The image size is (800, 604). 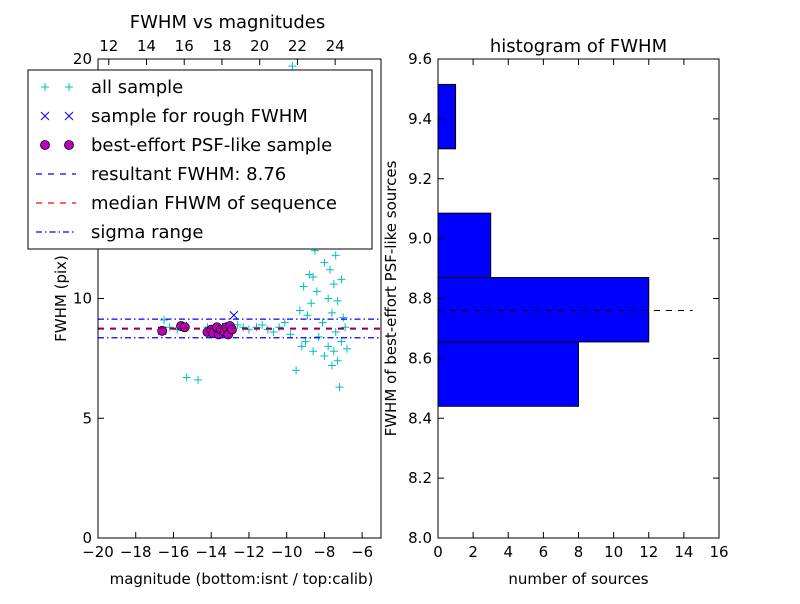 What do you see at coordinates (420, 299) in the screenshot?
I see `y-tick-label: 8.8` at bounding box center [420, 299].